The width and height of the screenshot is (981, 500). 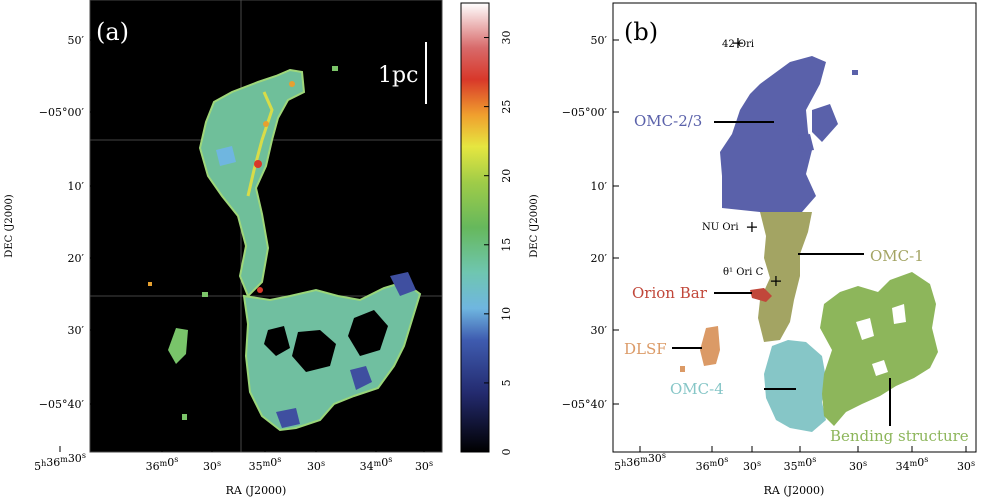 I want to click on panel-a-label: (a), so click(x=112, y=32).